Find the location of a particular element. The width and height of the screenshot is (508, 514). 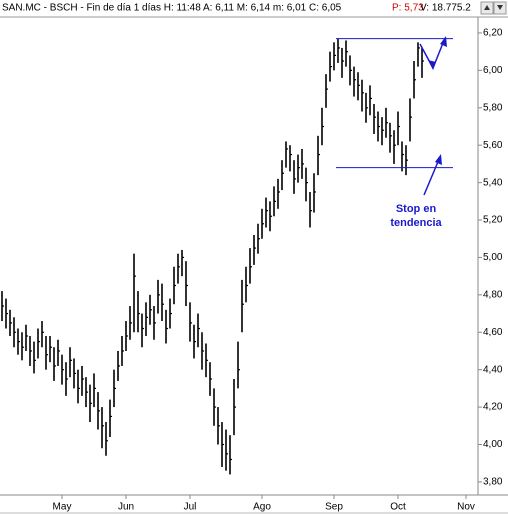

y-tick-label: 4,80 is located at coordinates (493, 294).